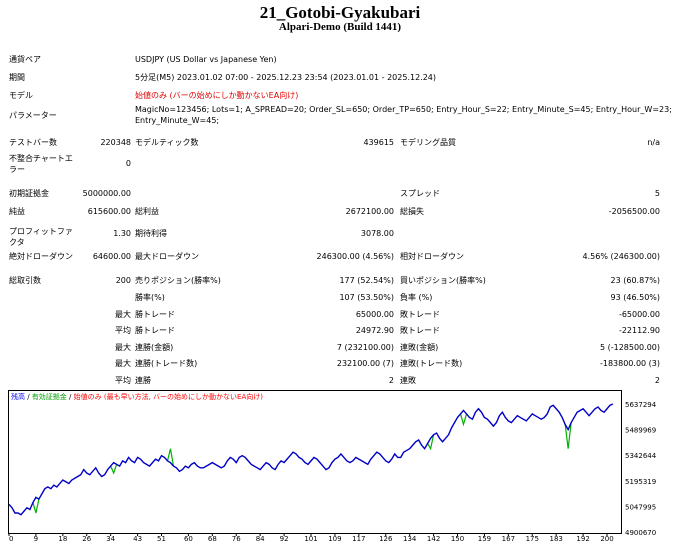  What do you see at coordinates (420, 330) in the screenshot?
I see `avg-loss-label: 敗トレード` at bounding box center [420, 330].